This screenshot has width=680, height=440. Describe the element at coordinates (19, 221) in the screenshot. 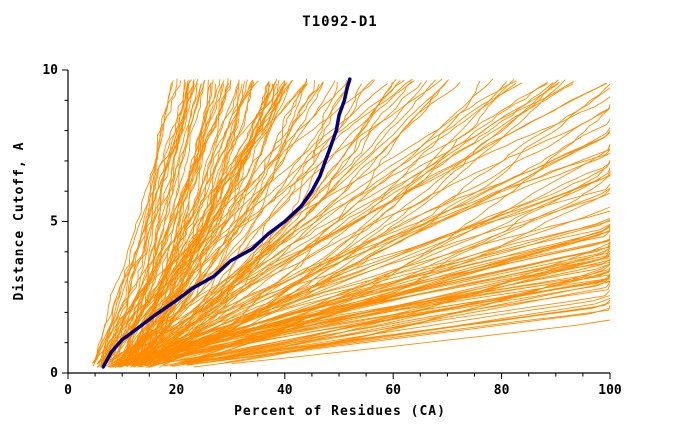

I see `y-axis-label: Distance Cutoff, A` at that location.